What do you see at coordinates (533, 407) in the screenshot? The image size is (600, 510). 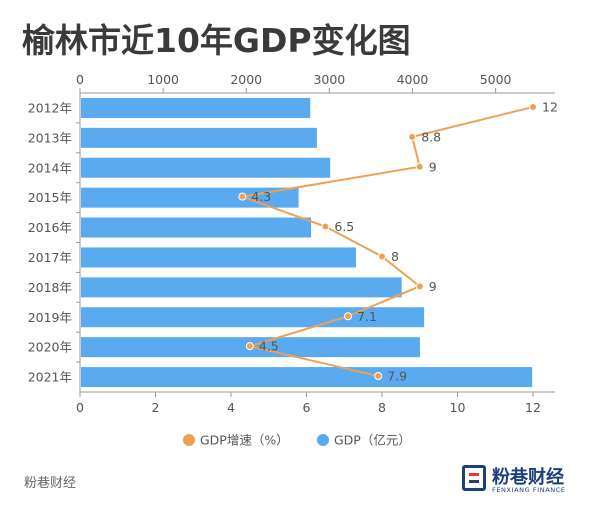 I see `bottom-axis-tick-label: 12` at bounding box center [533, 407].